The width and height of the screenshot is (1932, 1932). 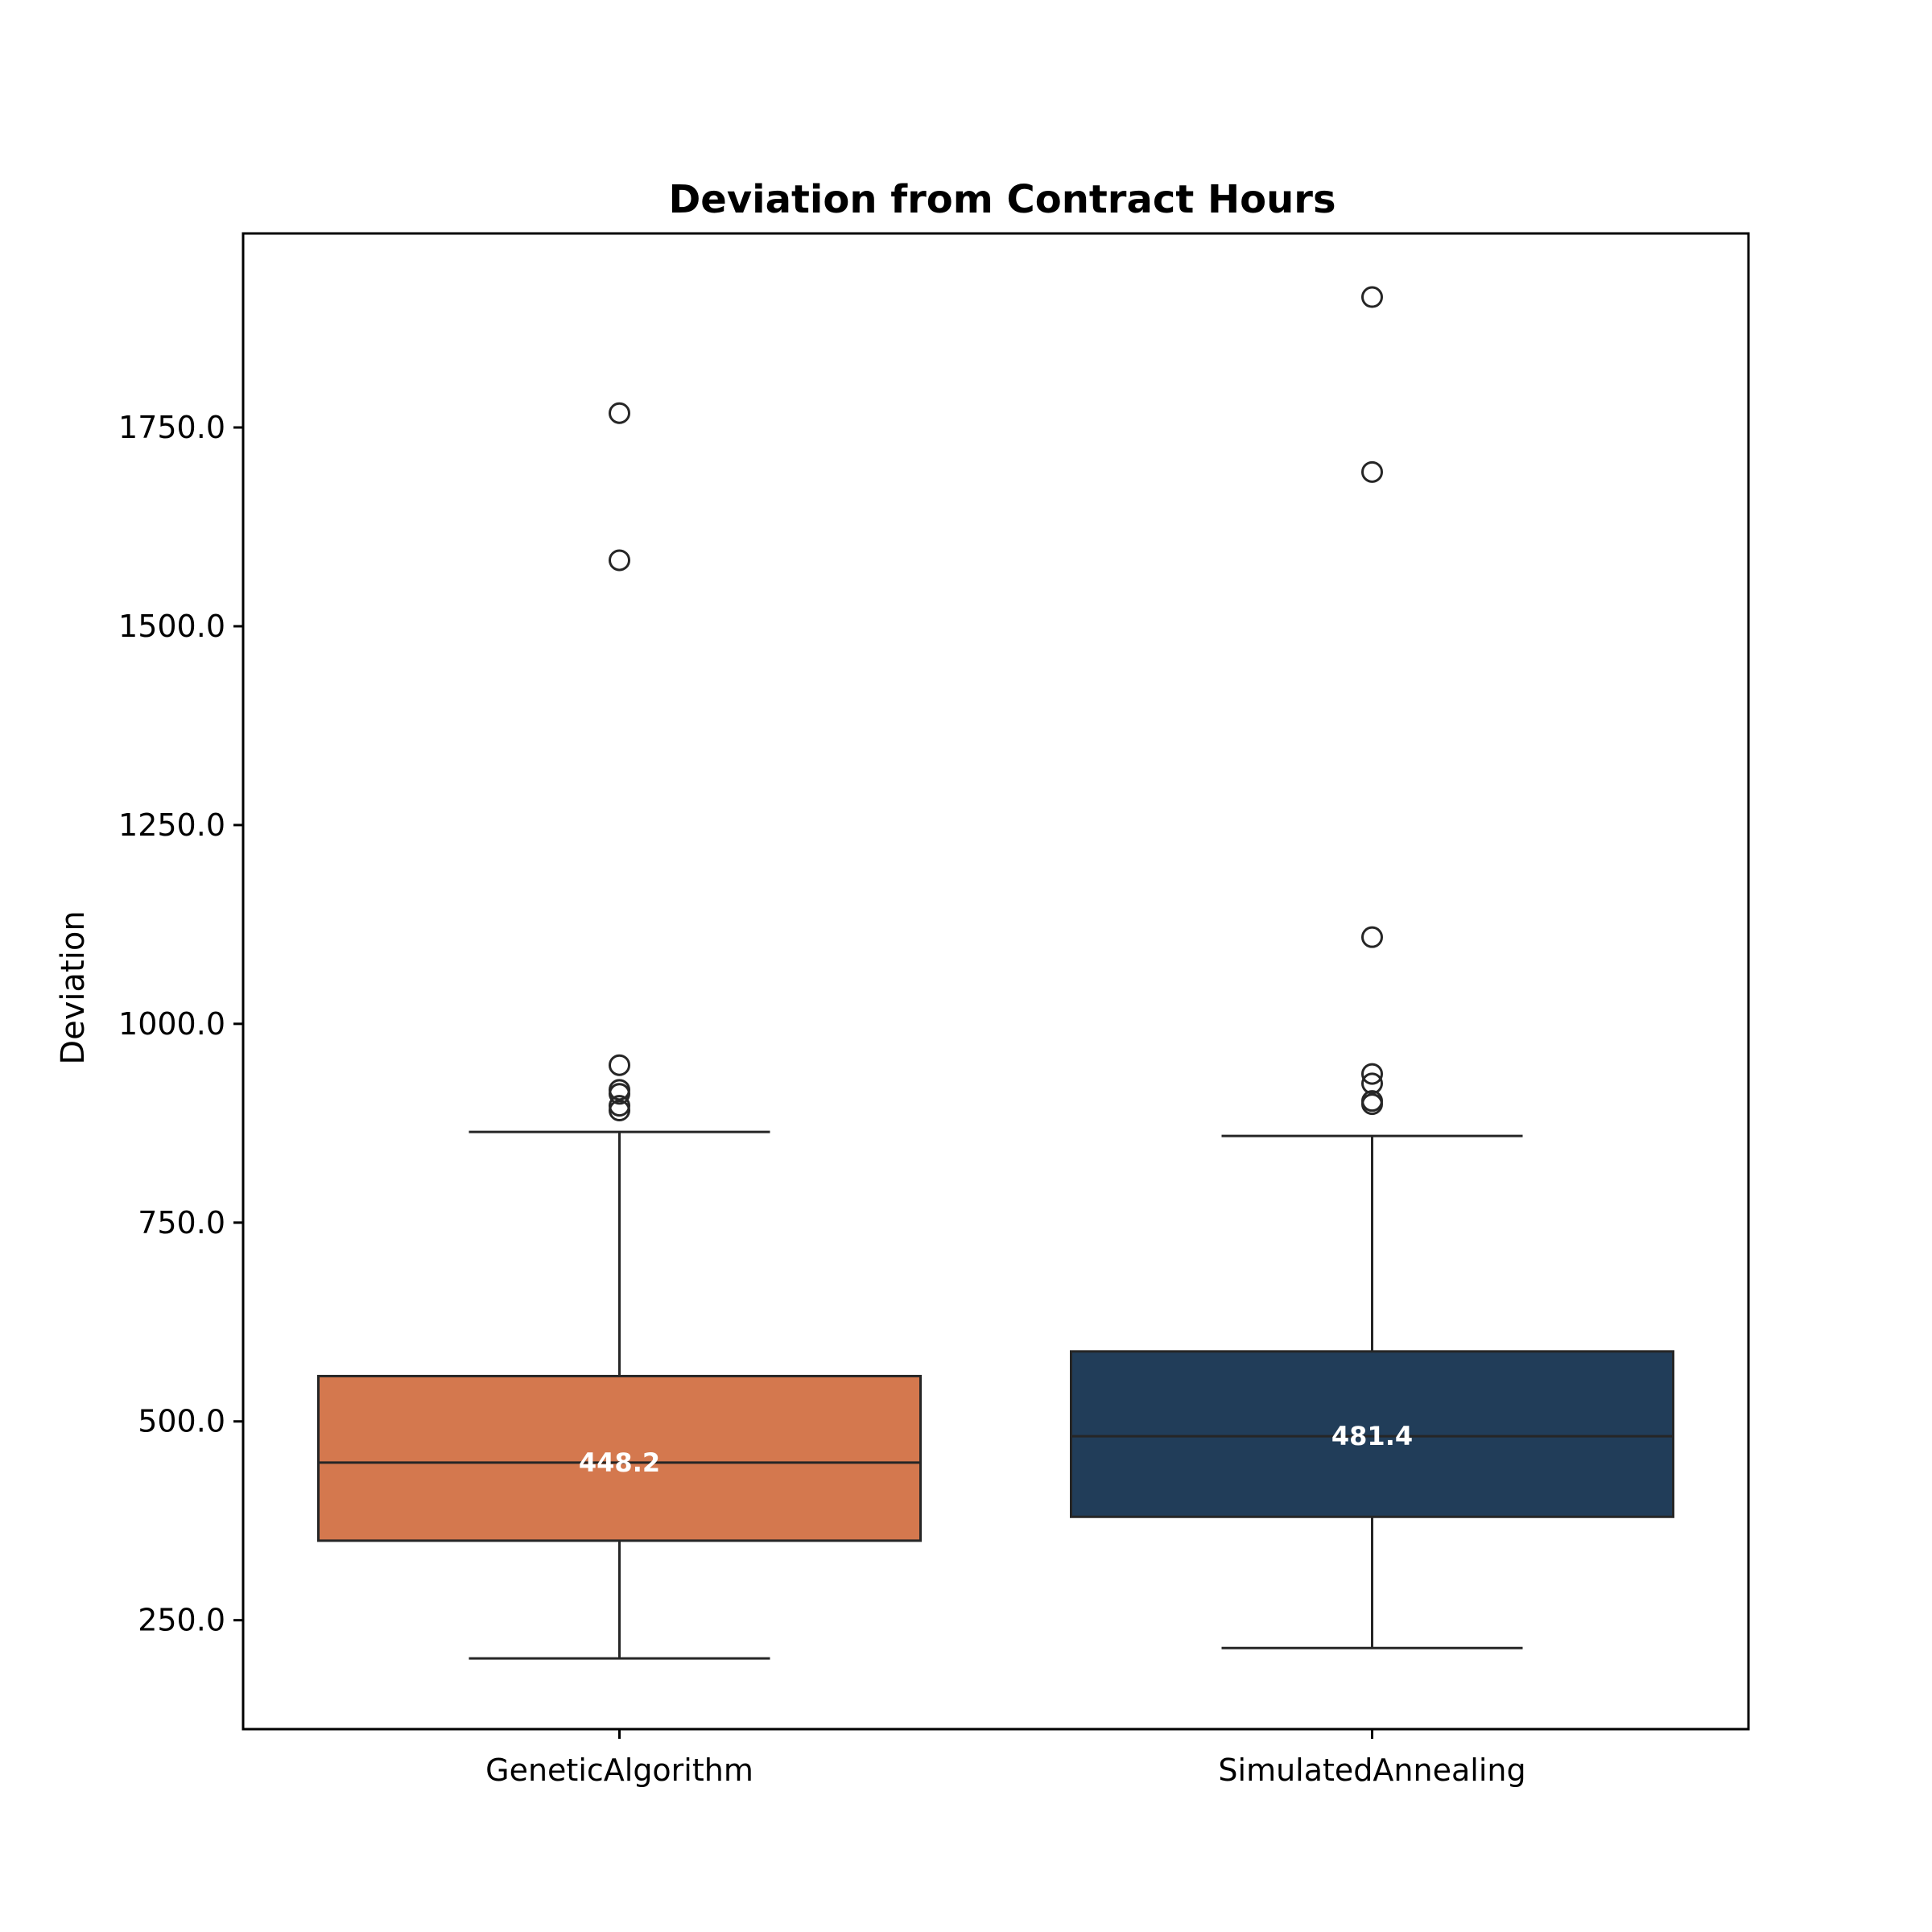 I want to click on y-tick-label: 750.0, so click(x=181, y=1223).